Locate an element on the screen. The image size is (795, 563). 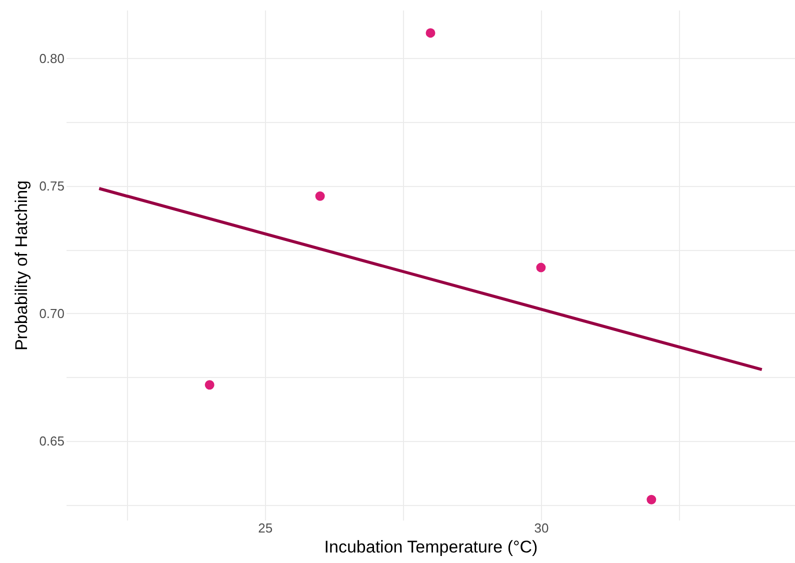
y-tick-label: 0.75 is located at coordinates (51, 186).